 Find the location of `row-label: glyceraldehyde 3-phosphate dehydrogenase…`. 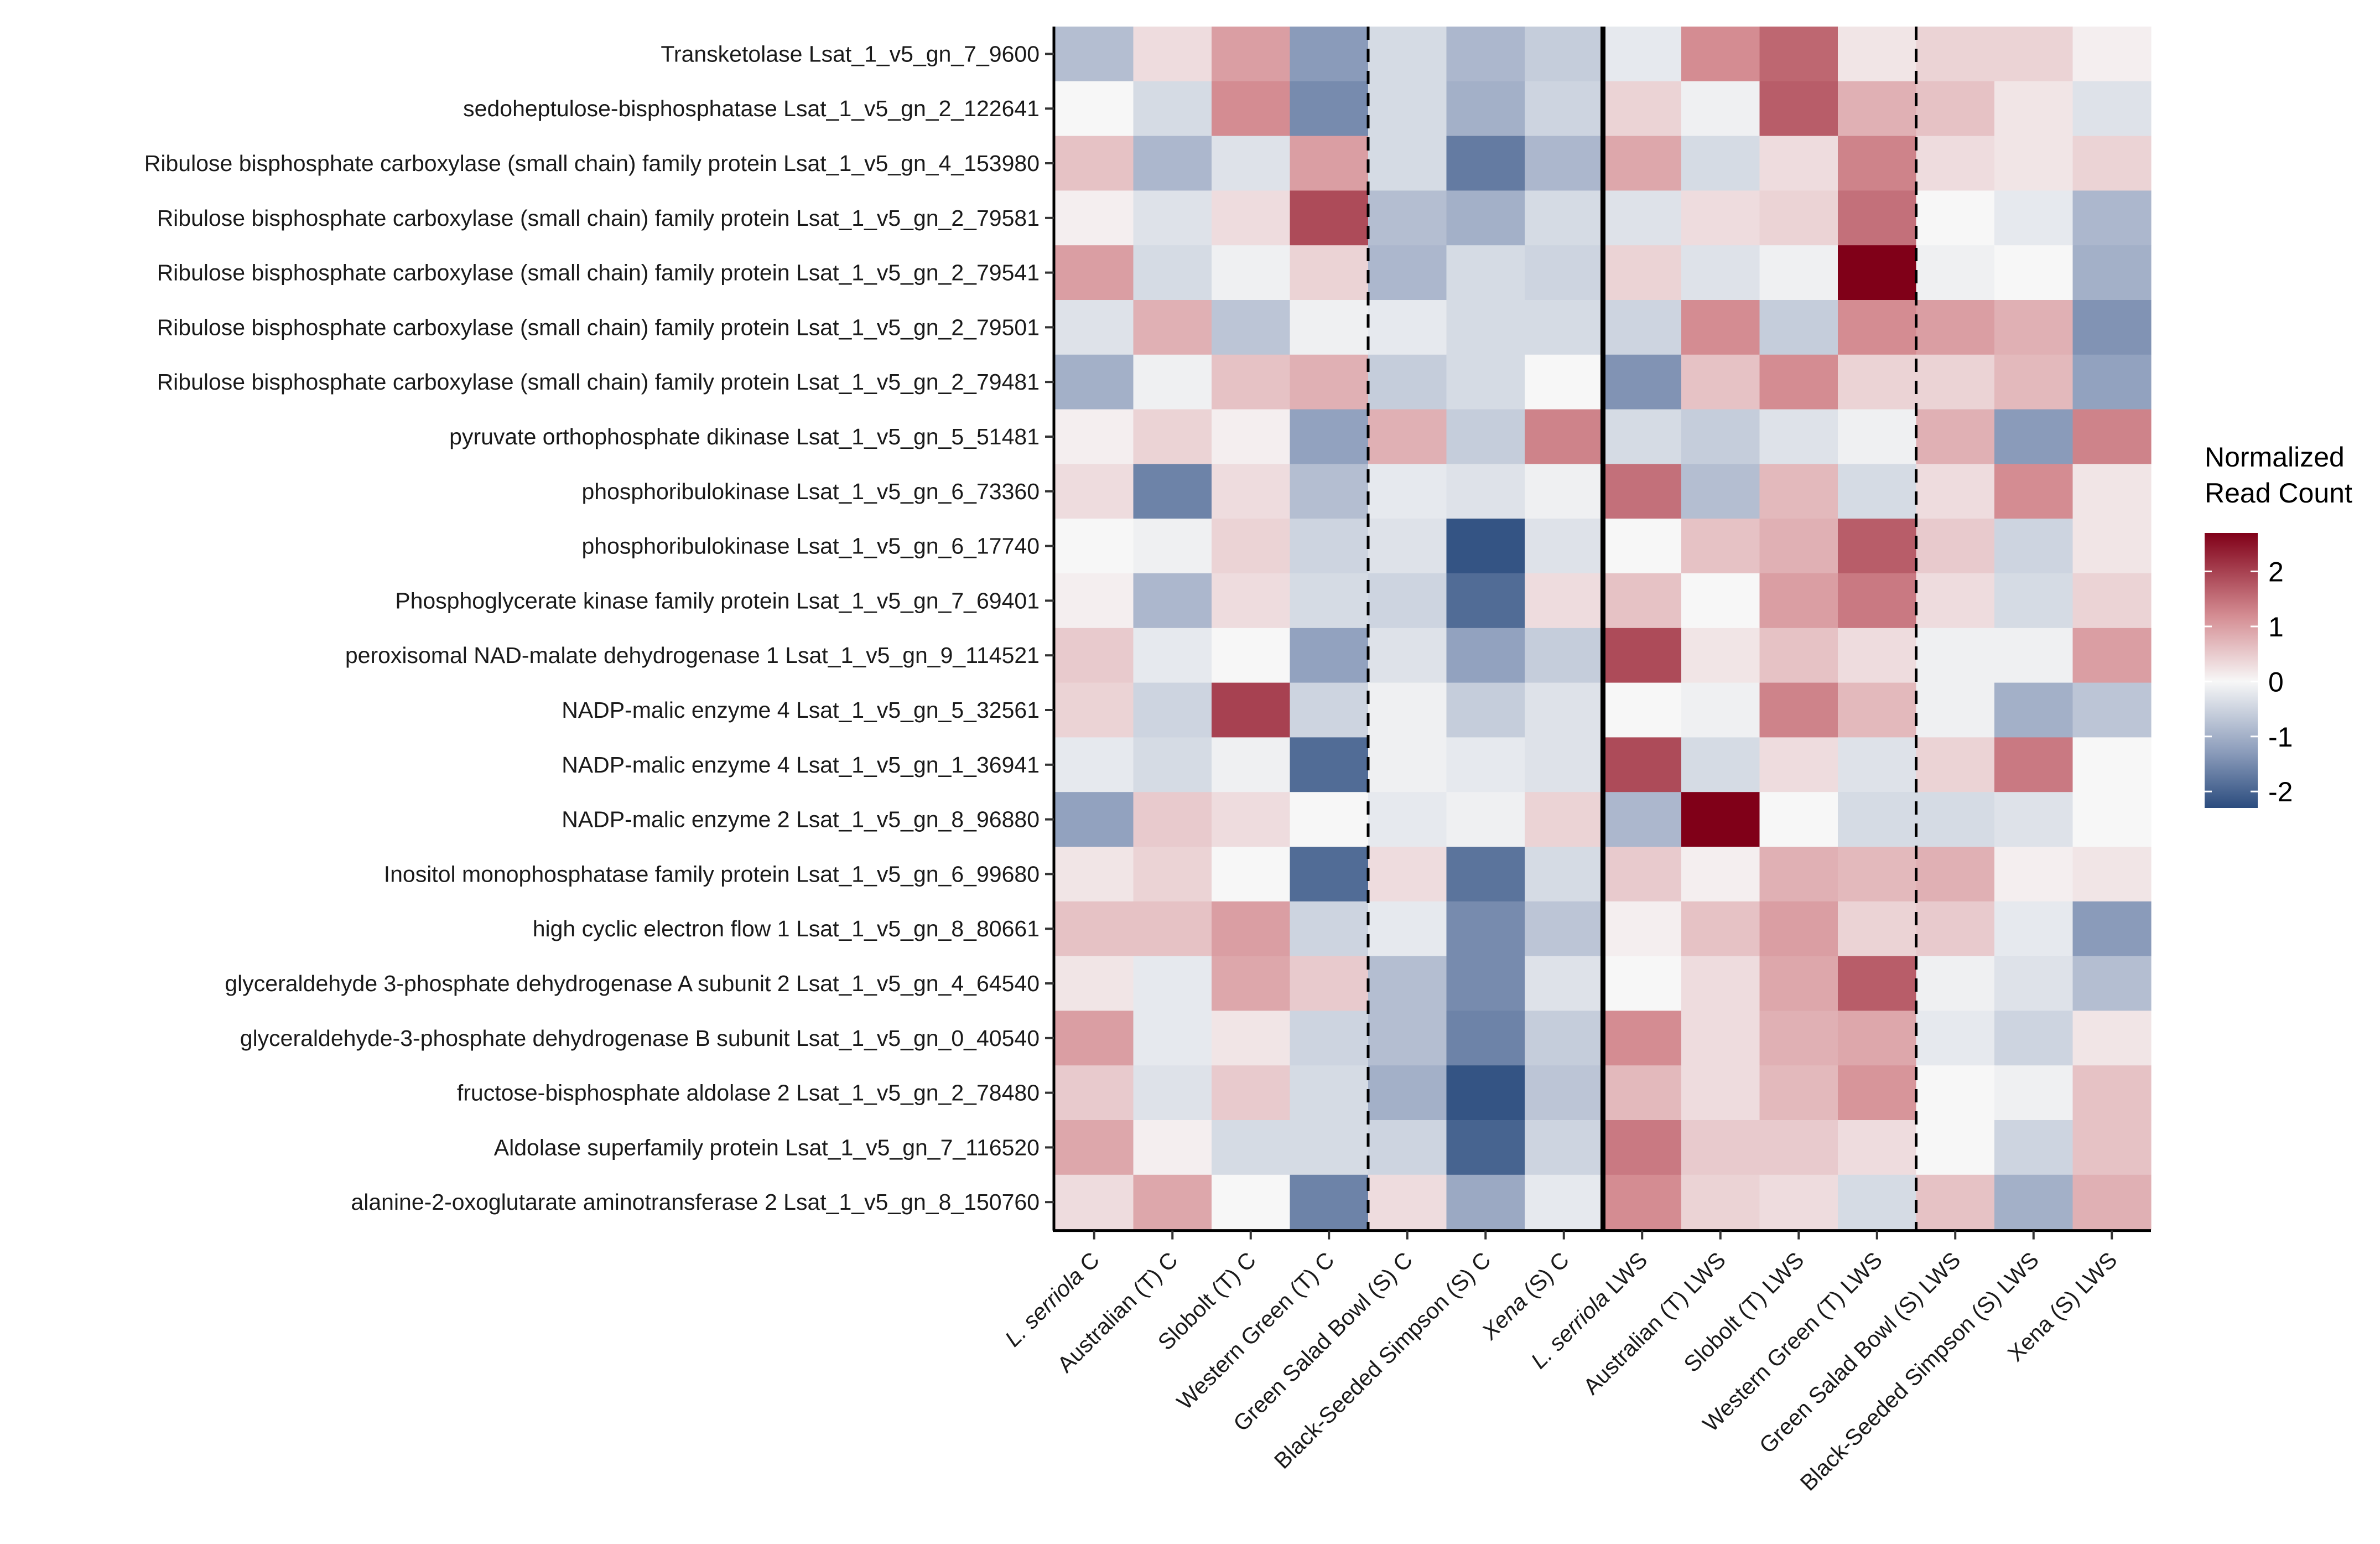

row-label: glyceraldehyde 3-phosphate dehydrogenase… is located at coordinates (633, 983).